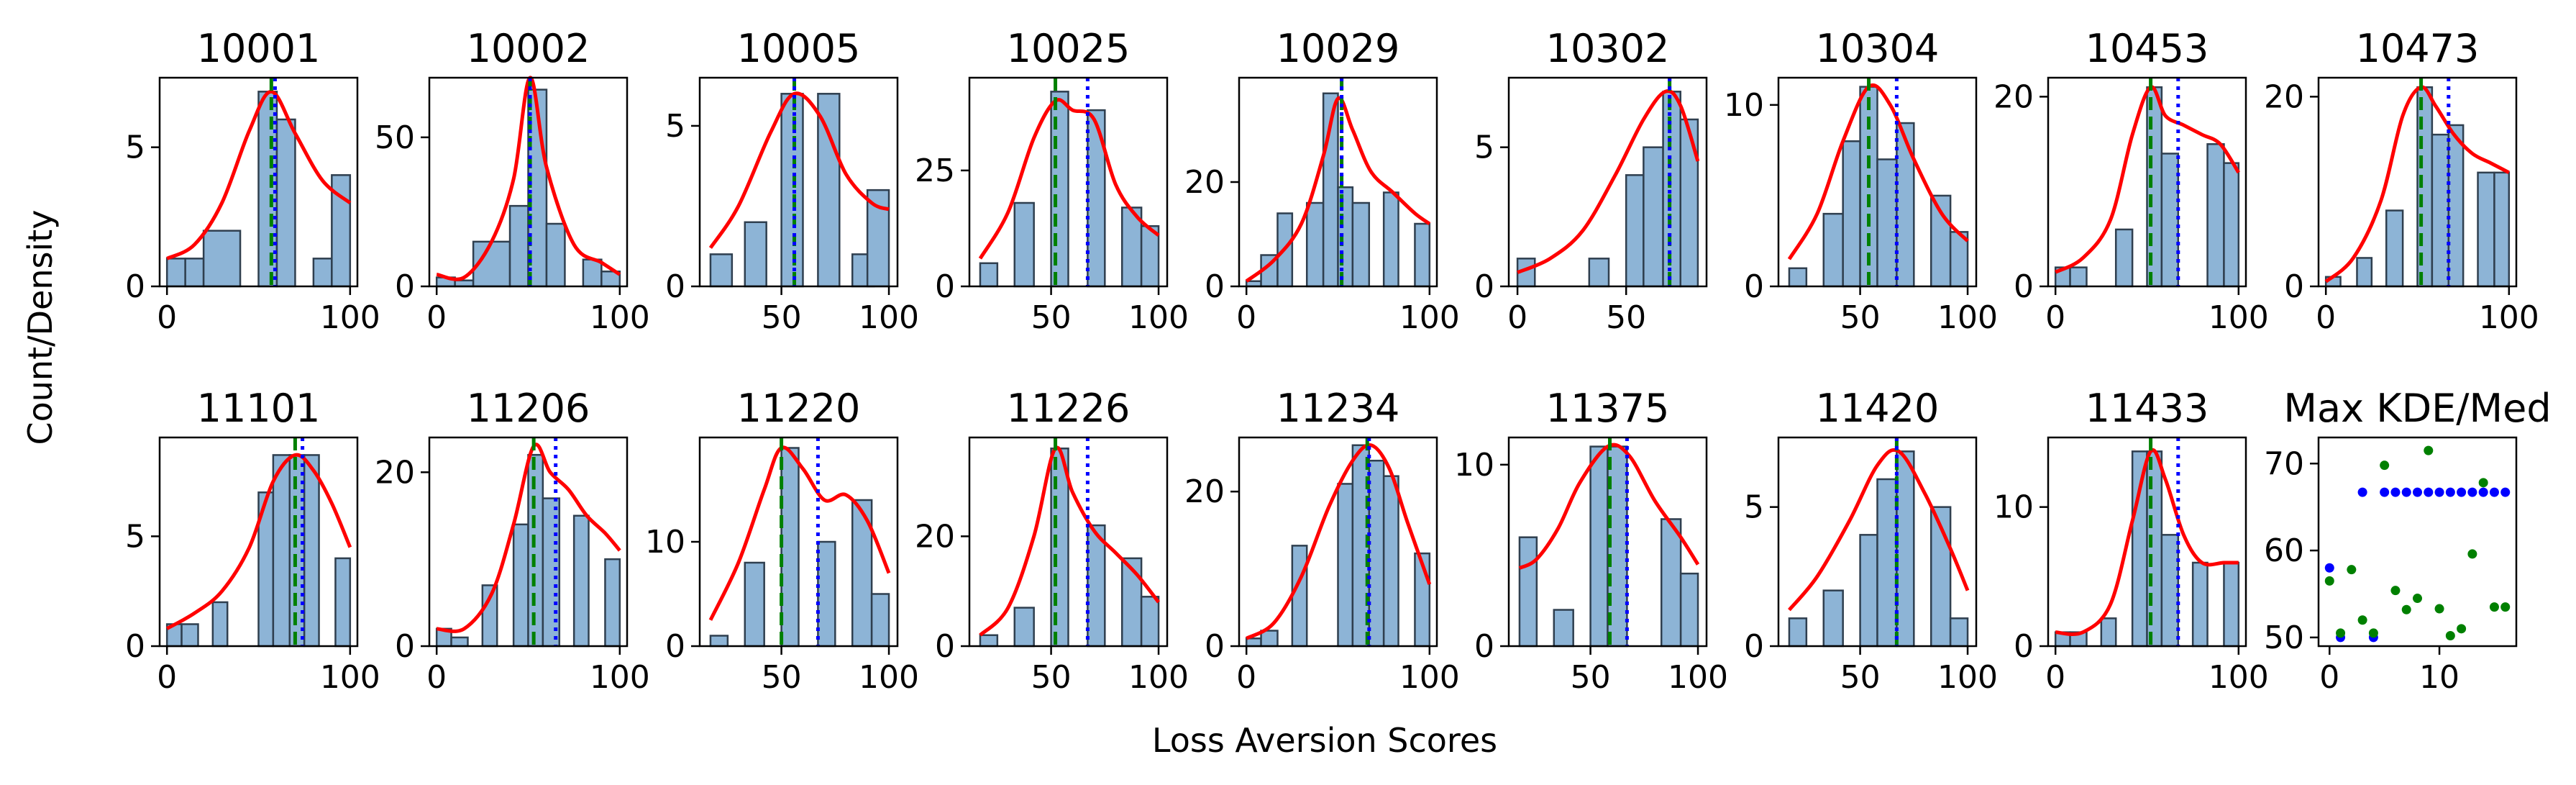  What do you see at coordinates (1052, 181) in the screenshot?
I see `panel-10025: 10025 50 100 0 25` at bounding box center [1052, 181].